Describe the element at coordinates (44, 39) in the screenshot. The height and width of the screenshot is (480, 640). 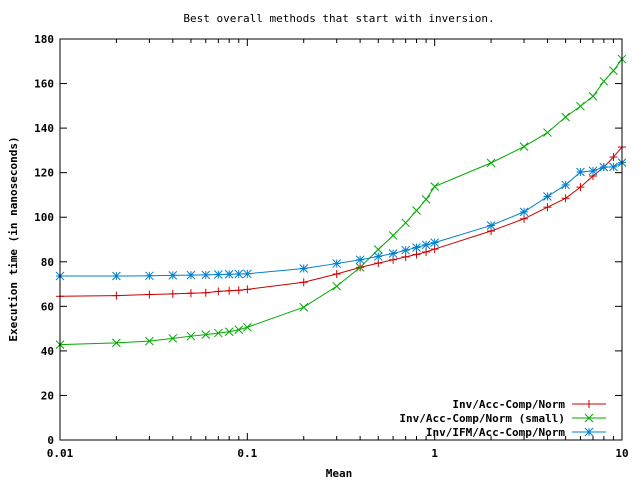
I see `y-tick-label: 180` at that location.